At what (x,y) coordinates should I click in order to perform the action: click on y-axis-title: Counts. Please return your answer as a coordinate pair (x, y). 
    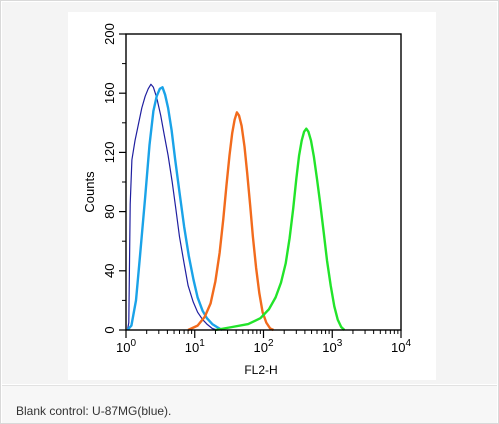
    Looking at the image, I should click on (89, 192).